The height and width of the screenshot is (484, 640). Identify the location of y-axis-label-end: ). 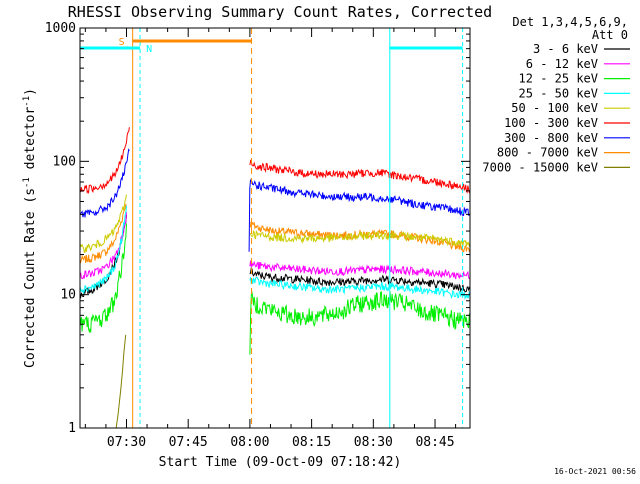
(30, 92).